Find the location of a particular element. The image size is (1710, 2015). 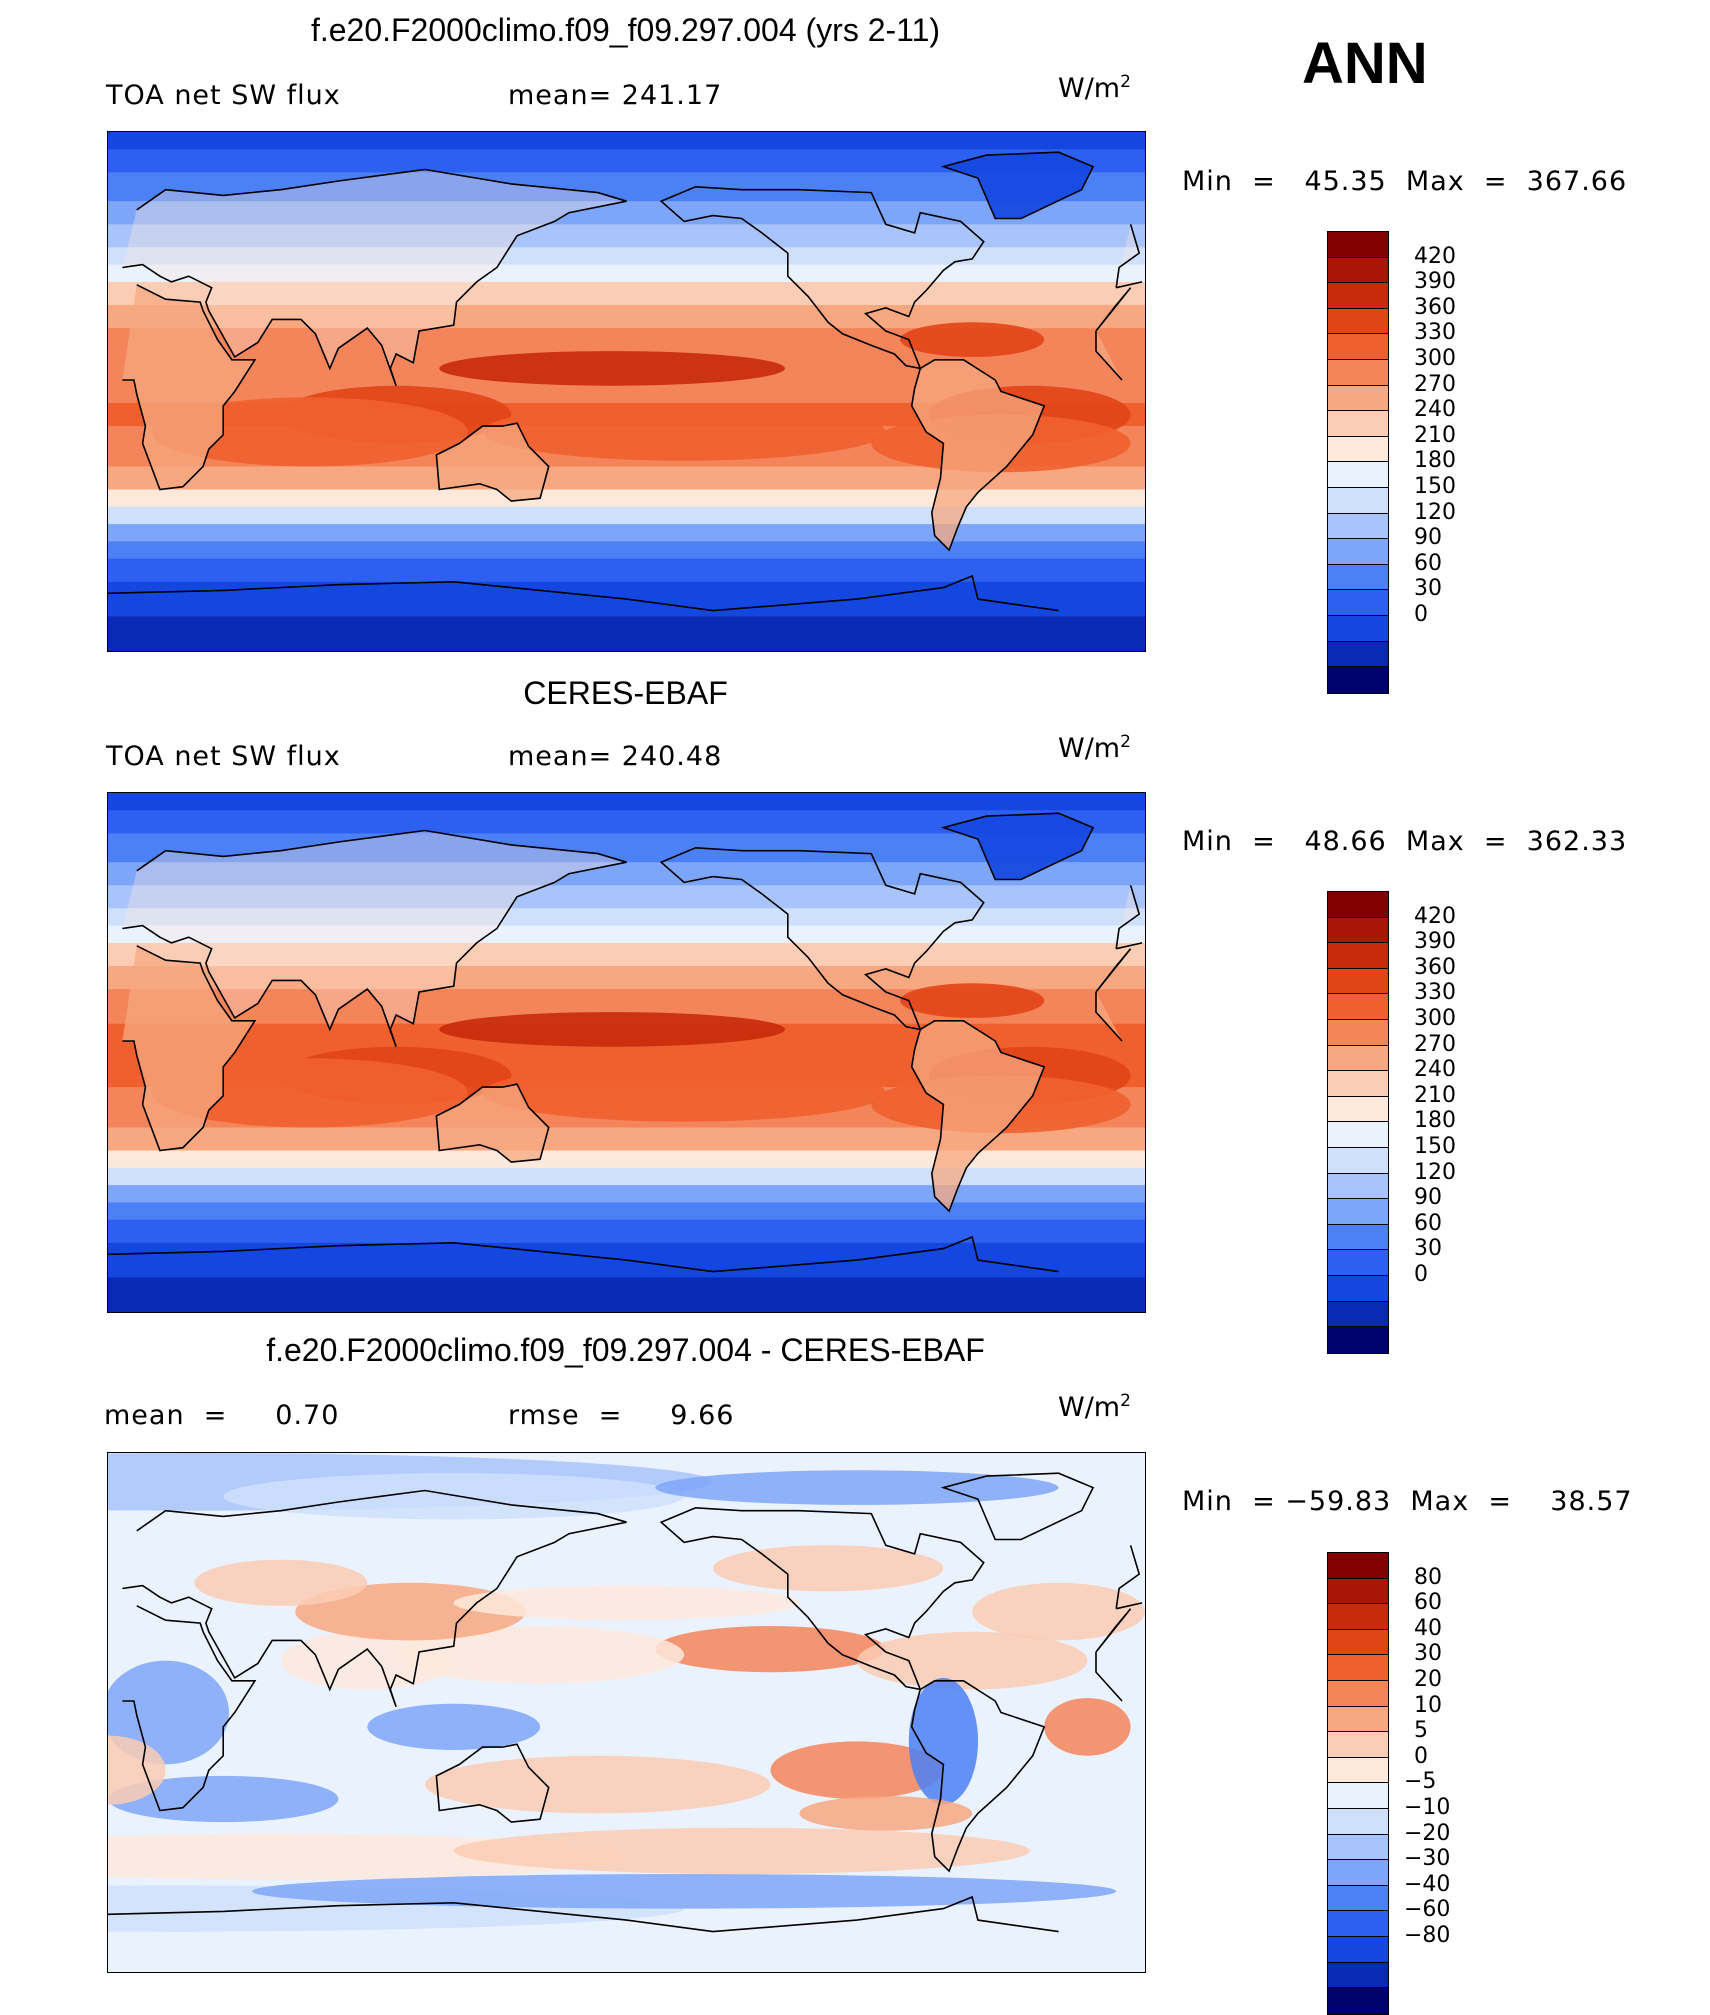

colorbar-tick-label: 180 is located at coordinates (1435, 1121).